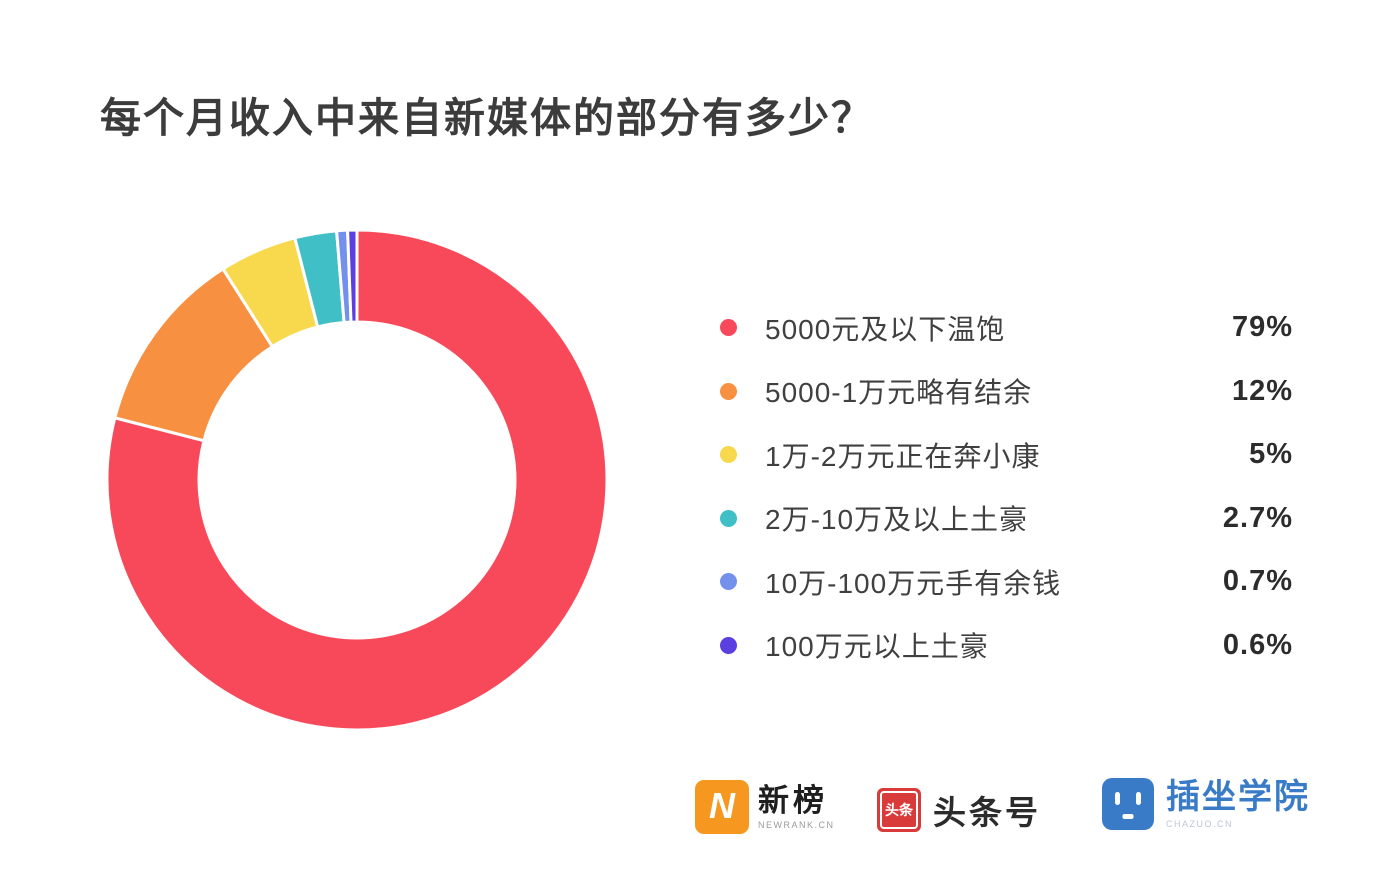 The height and width of the screenshot is (893, 1399). I want to click on toutiao-name: 头条号, so click(987, 812).